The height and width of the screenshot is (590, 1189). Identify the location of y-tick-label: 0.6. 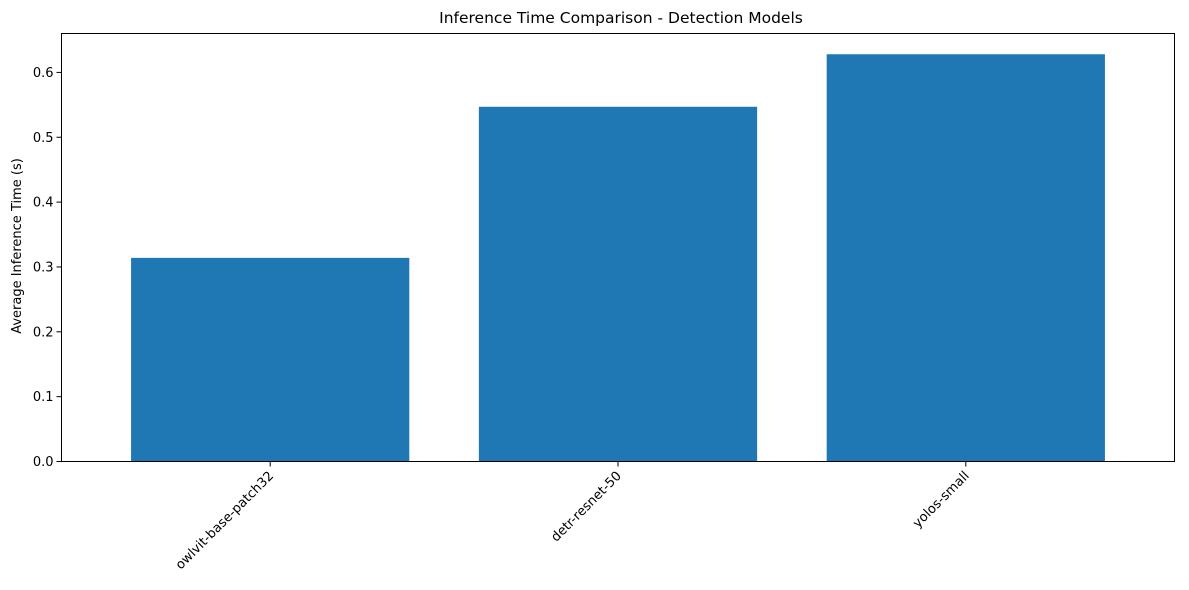
(43, 73).